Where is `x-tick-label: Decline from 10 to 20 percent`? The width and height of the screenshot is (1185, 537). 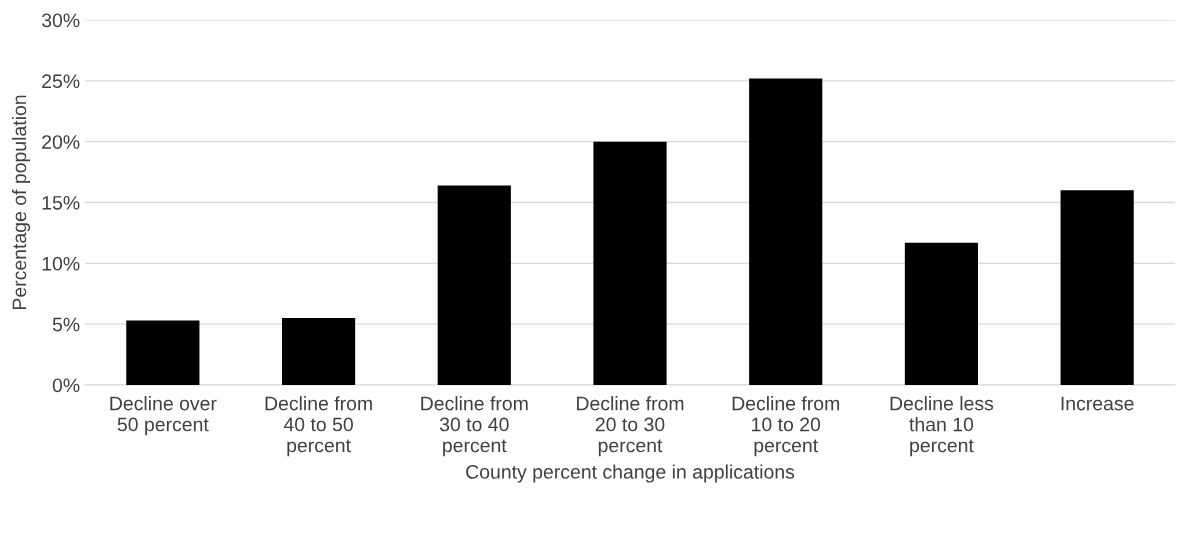
x-tick-label: Decline from 10 to 20 percent is located at coordinates (785, 426).